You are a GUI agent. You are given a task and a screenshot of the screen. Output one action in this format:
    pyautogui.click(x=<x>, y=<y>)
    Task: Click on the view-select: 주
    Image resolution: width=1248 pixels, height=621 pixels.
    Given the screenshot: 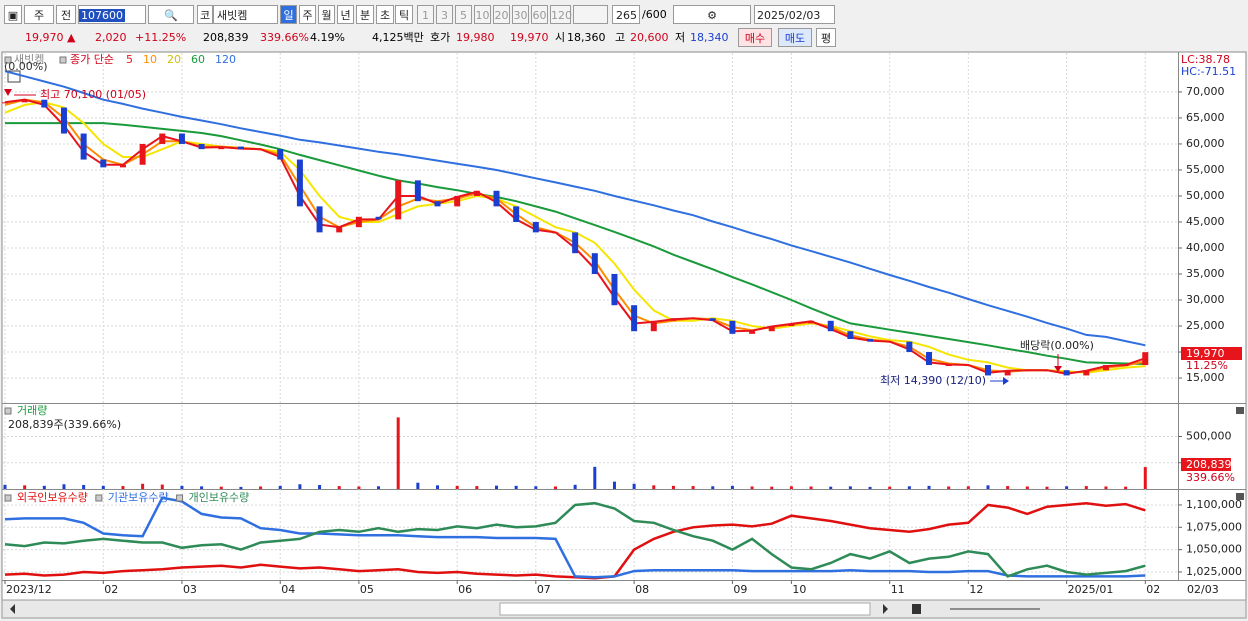 What is the action you would take?
    pyautogui.click(x=39, y=14)
    